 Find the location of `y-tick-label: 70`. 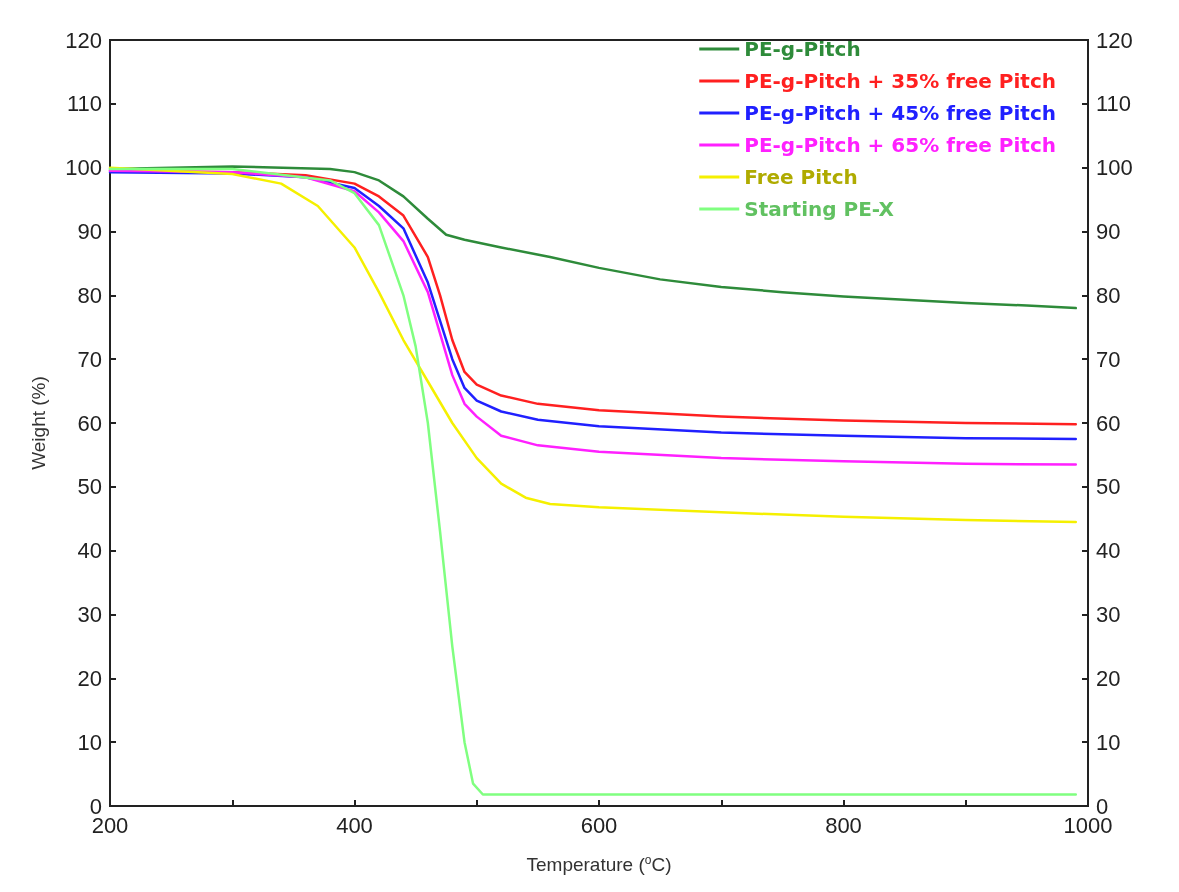

y-tick-label: 70 is located at coordinates (89, 359).